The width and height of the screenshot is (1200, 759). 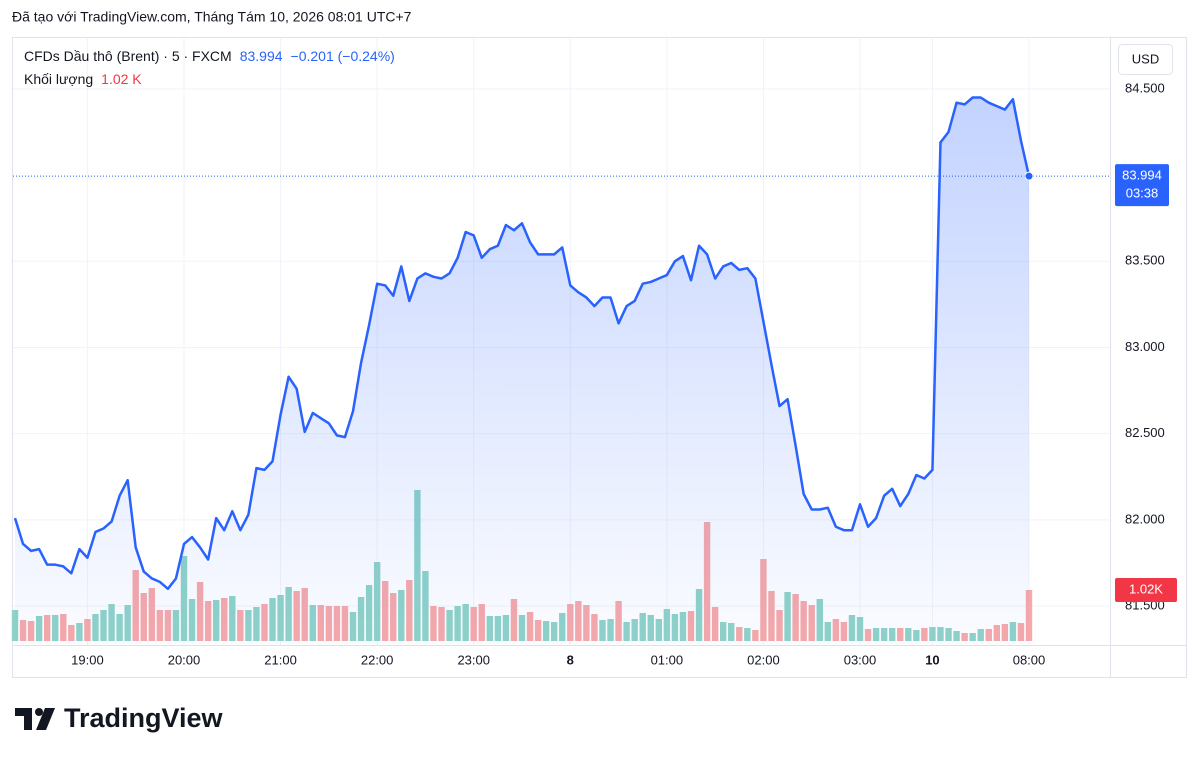 What do you see at coordinates (144, 718) in the screenshot?
I see `brand: TradingView` at bounding box center [144, 718].